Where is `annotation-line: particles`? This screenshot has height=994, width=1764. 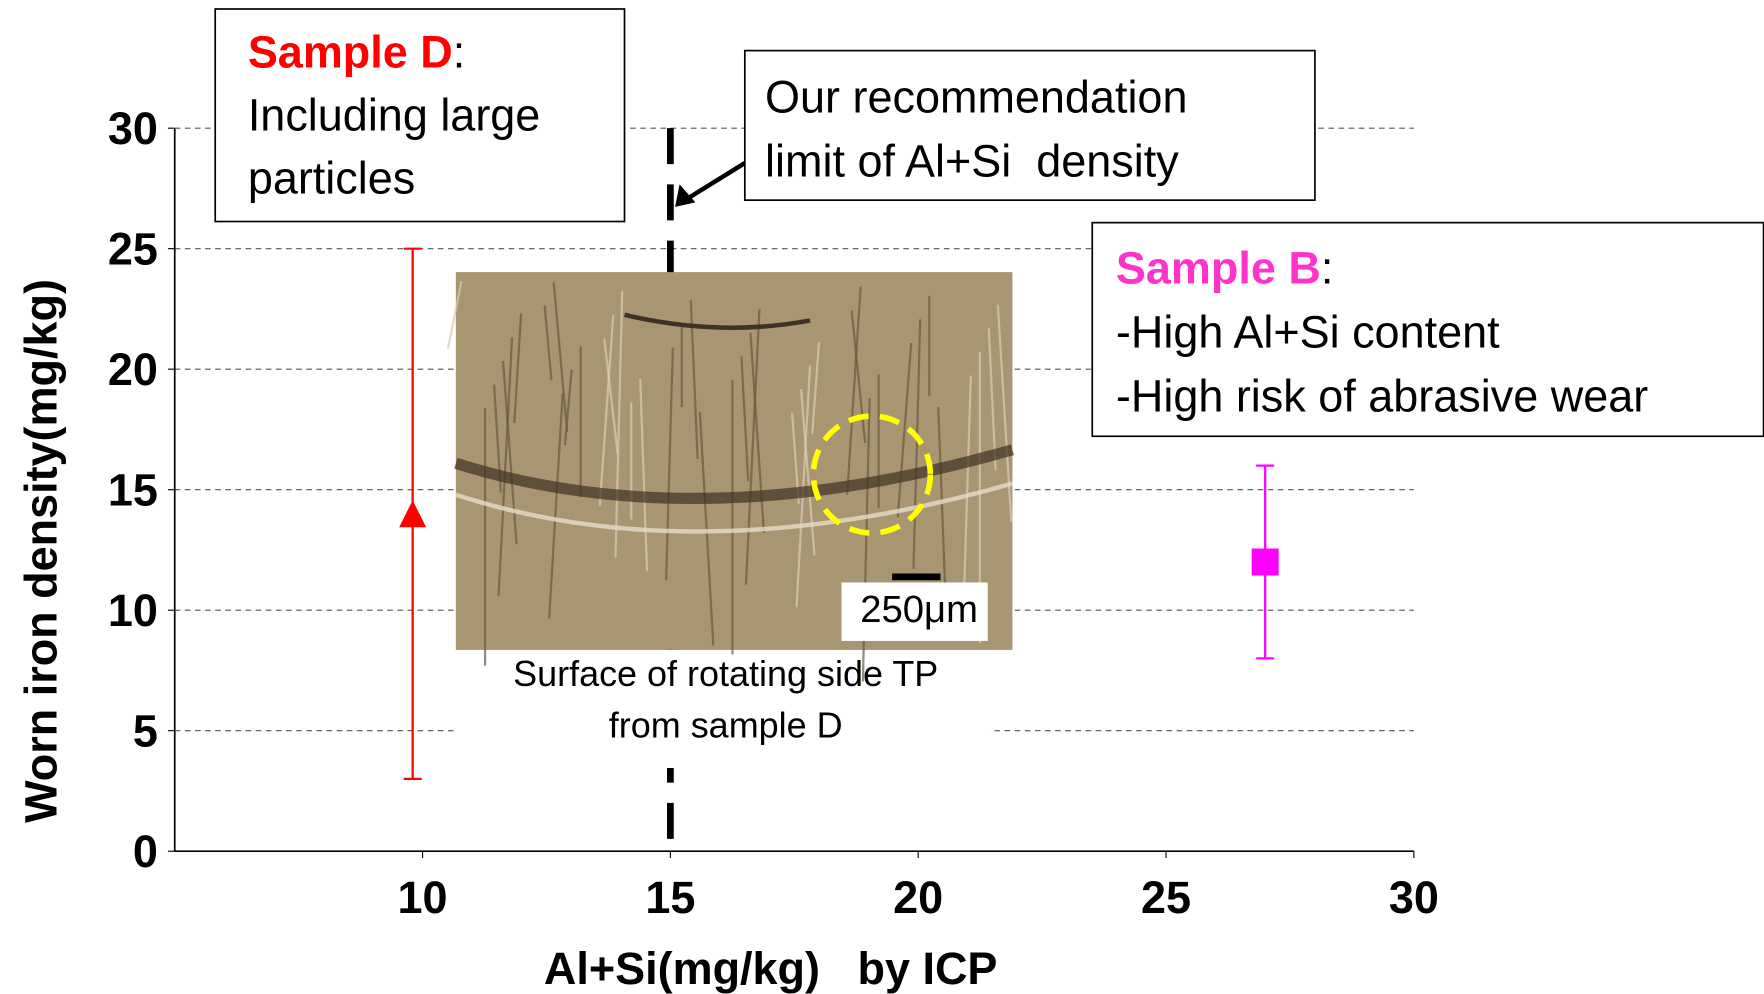 annotation-line: particles is located at coordinates (331, 177).